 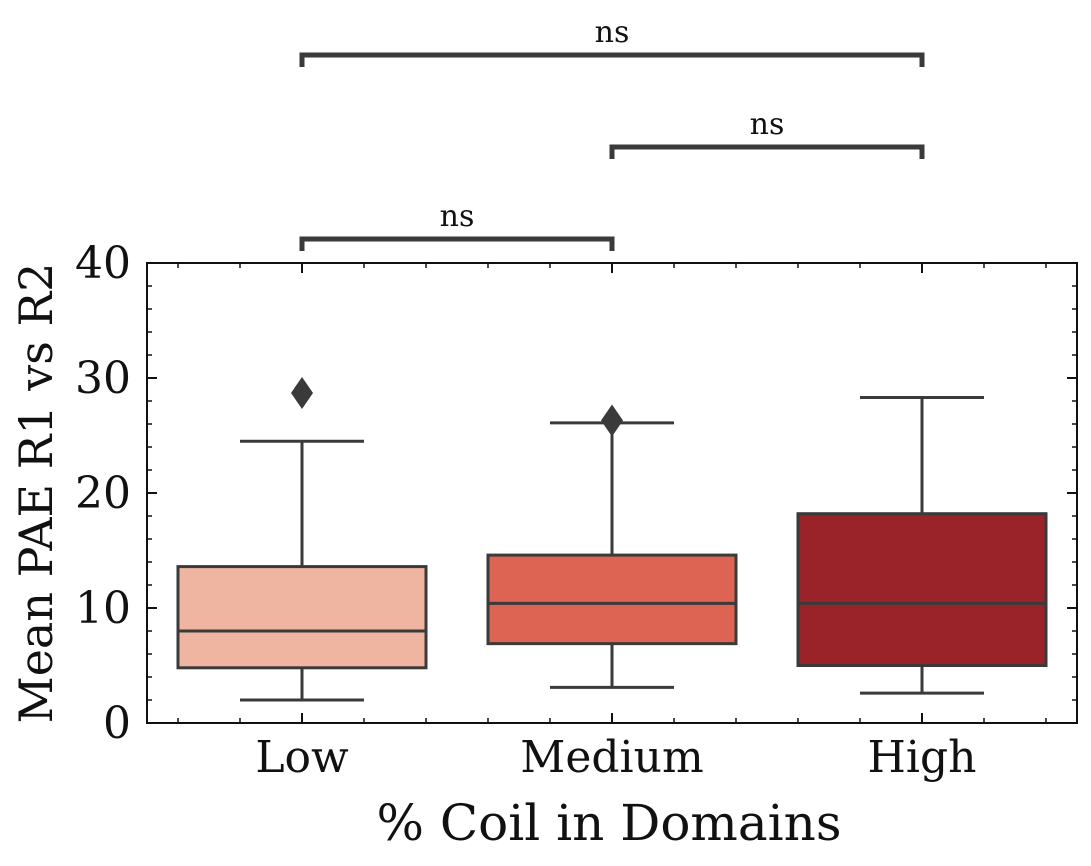 I want to click on y-tick-label: 30, so click(x=103, y=378).